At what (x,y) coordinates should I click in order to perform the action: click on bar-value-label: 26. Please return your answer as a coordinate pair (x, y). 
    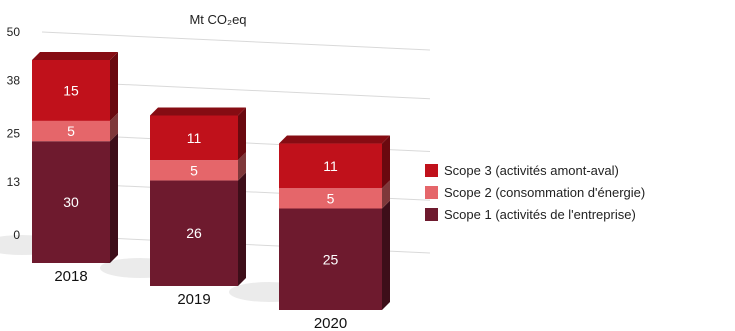
    Looking at the image, I should click on (194, 233).